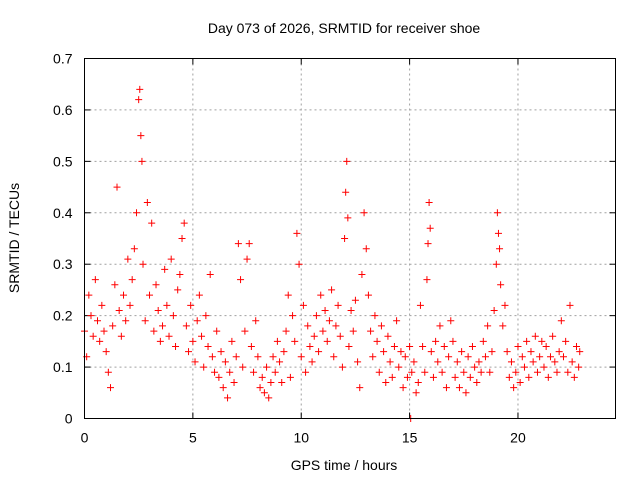 The height and width of the screenshot is (480, 640). I want to click on y-tick-label: 0.3, so click(63, 264).